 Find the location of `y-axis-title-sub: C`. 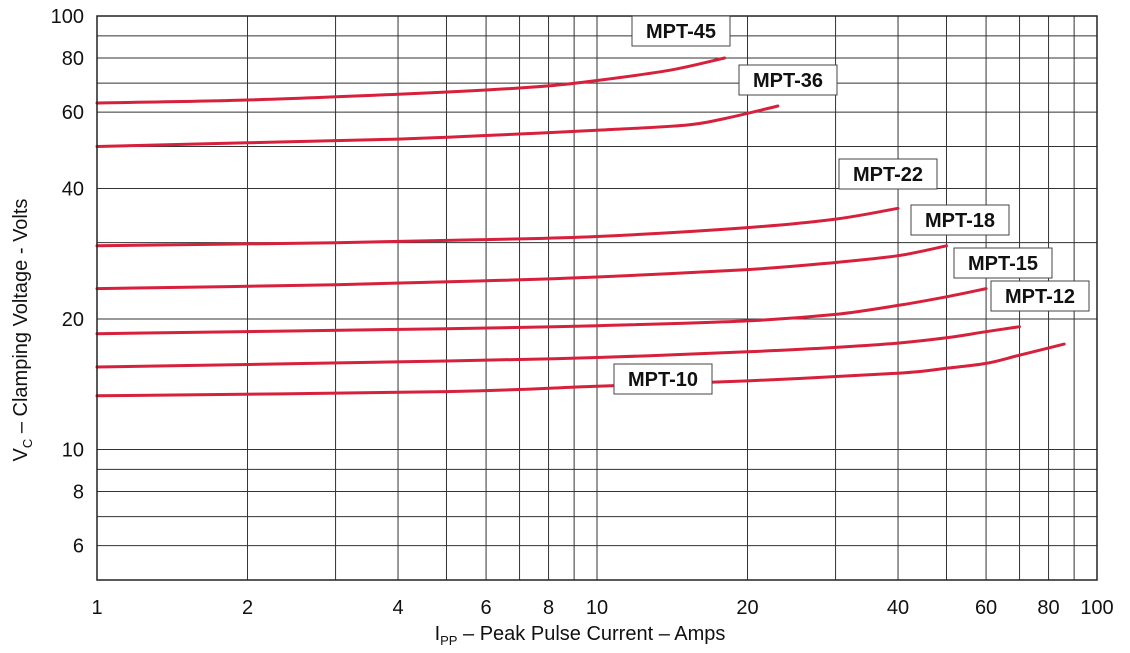

y-axis-title-sub: C is located at coordinates (27, 443).